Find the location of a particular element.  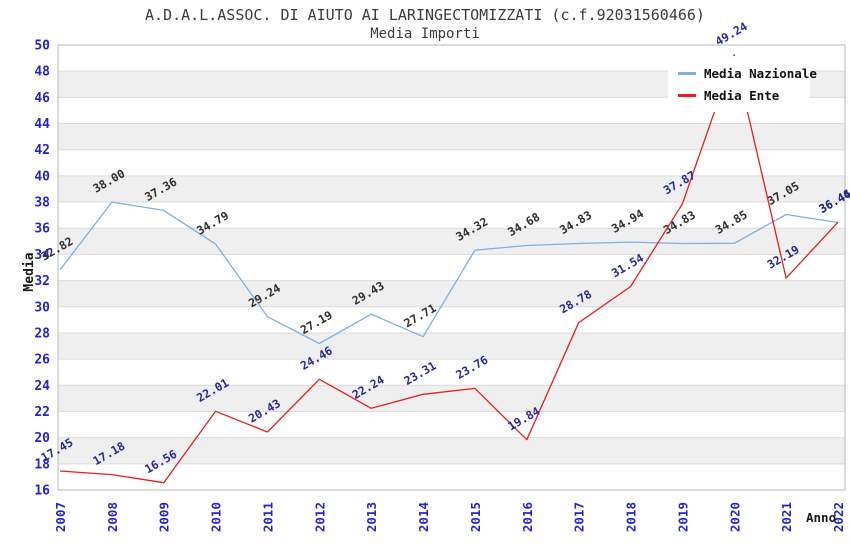

x-tick-label: 2016 is located at coordinates (527, 517).